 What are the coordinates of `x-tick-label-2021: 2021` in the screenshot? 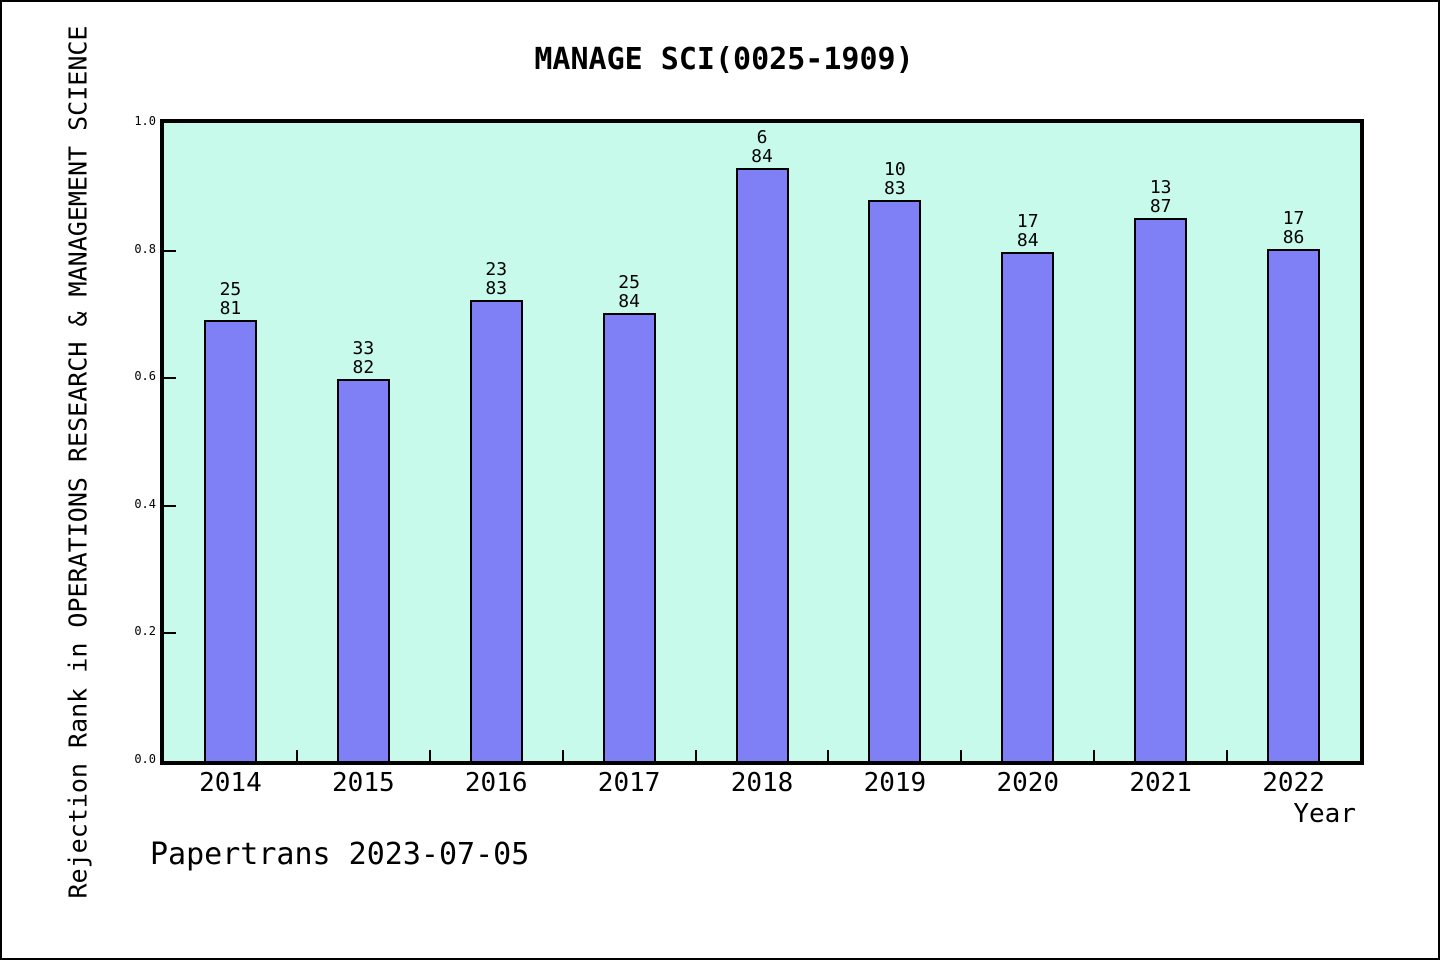 It's located at (1160, 783).